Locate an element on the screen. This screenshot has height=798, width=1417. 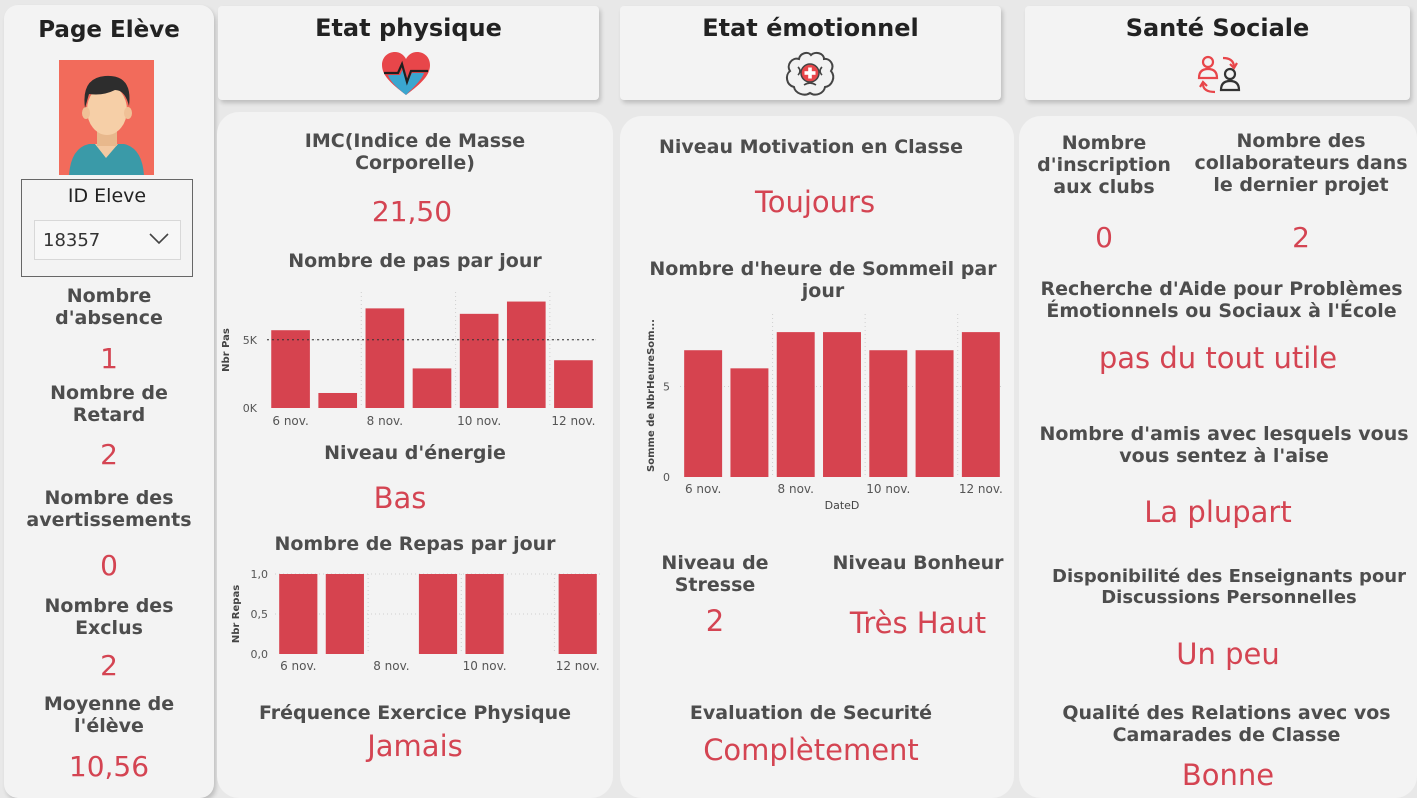
sleep-chart-title: Nombre d'heure de Sommeil par jour is located at coordinates (823, 280).